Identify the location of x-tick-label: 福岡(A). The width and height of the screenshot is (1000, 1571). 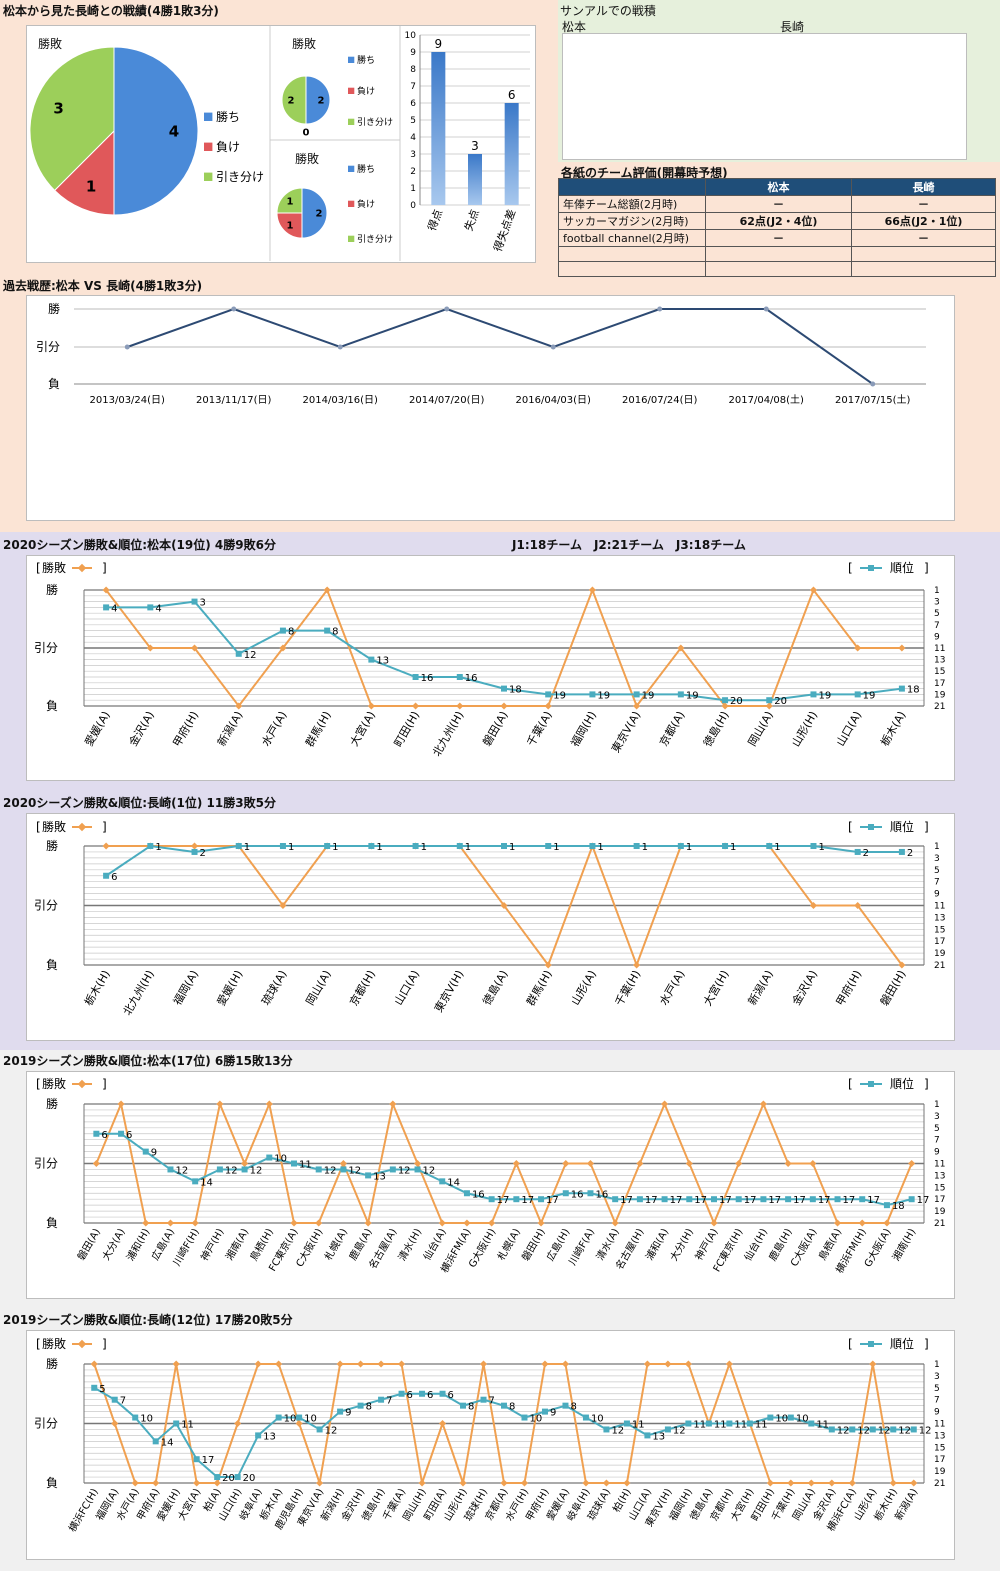
(185, 988).